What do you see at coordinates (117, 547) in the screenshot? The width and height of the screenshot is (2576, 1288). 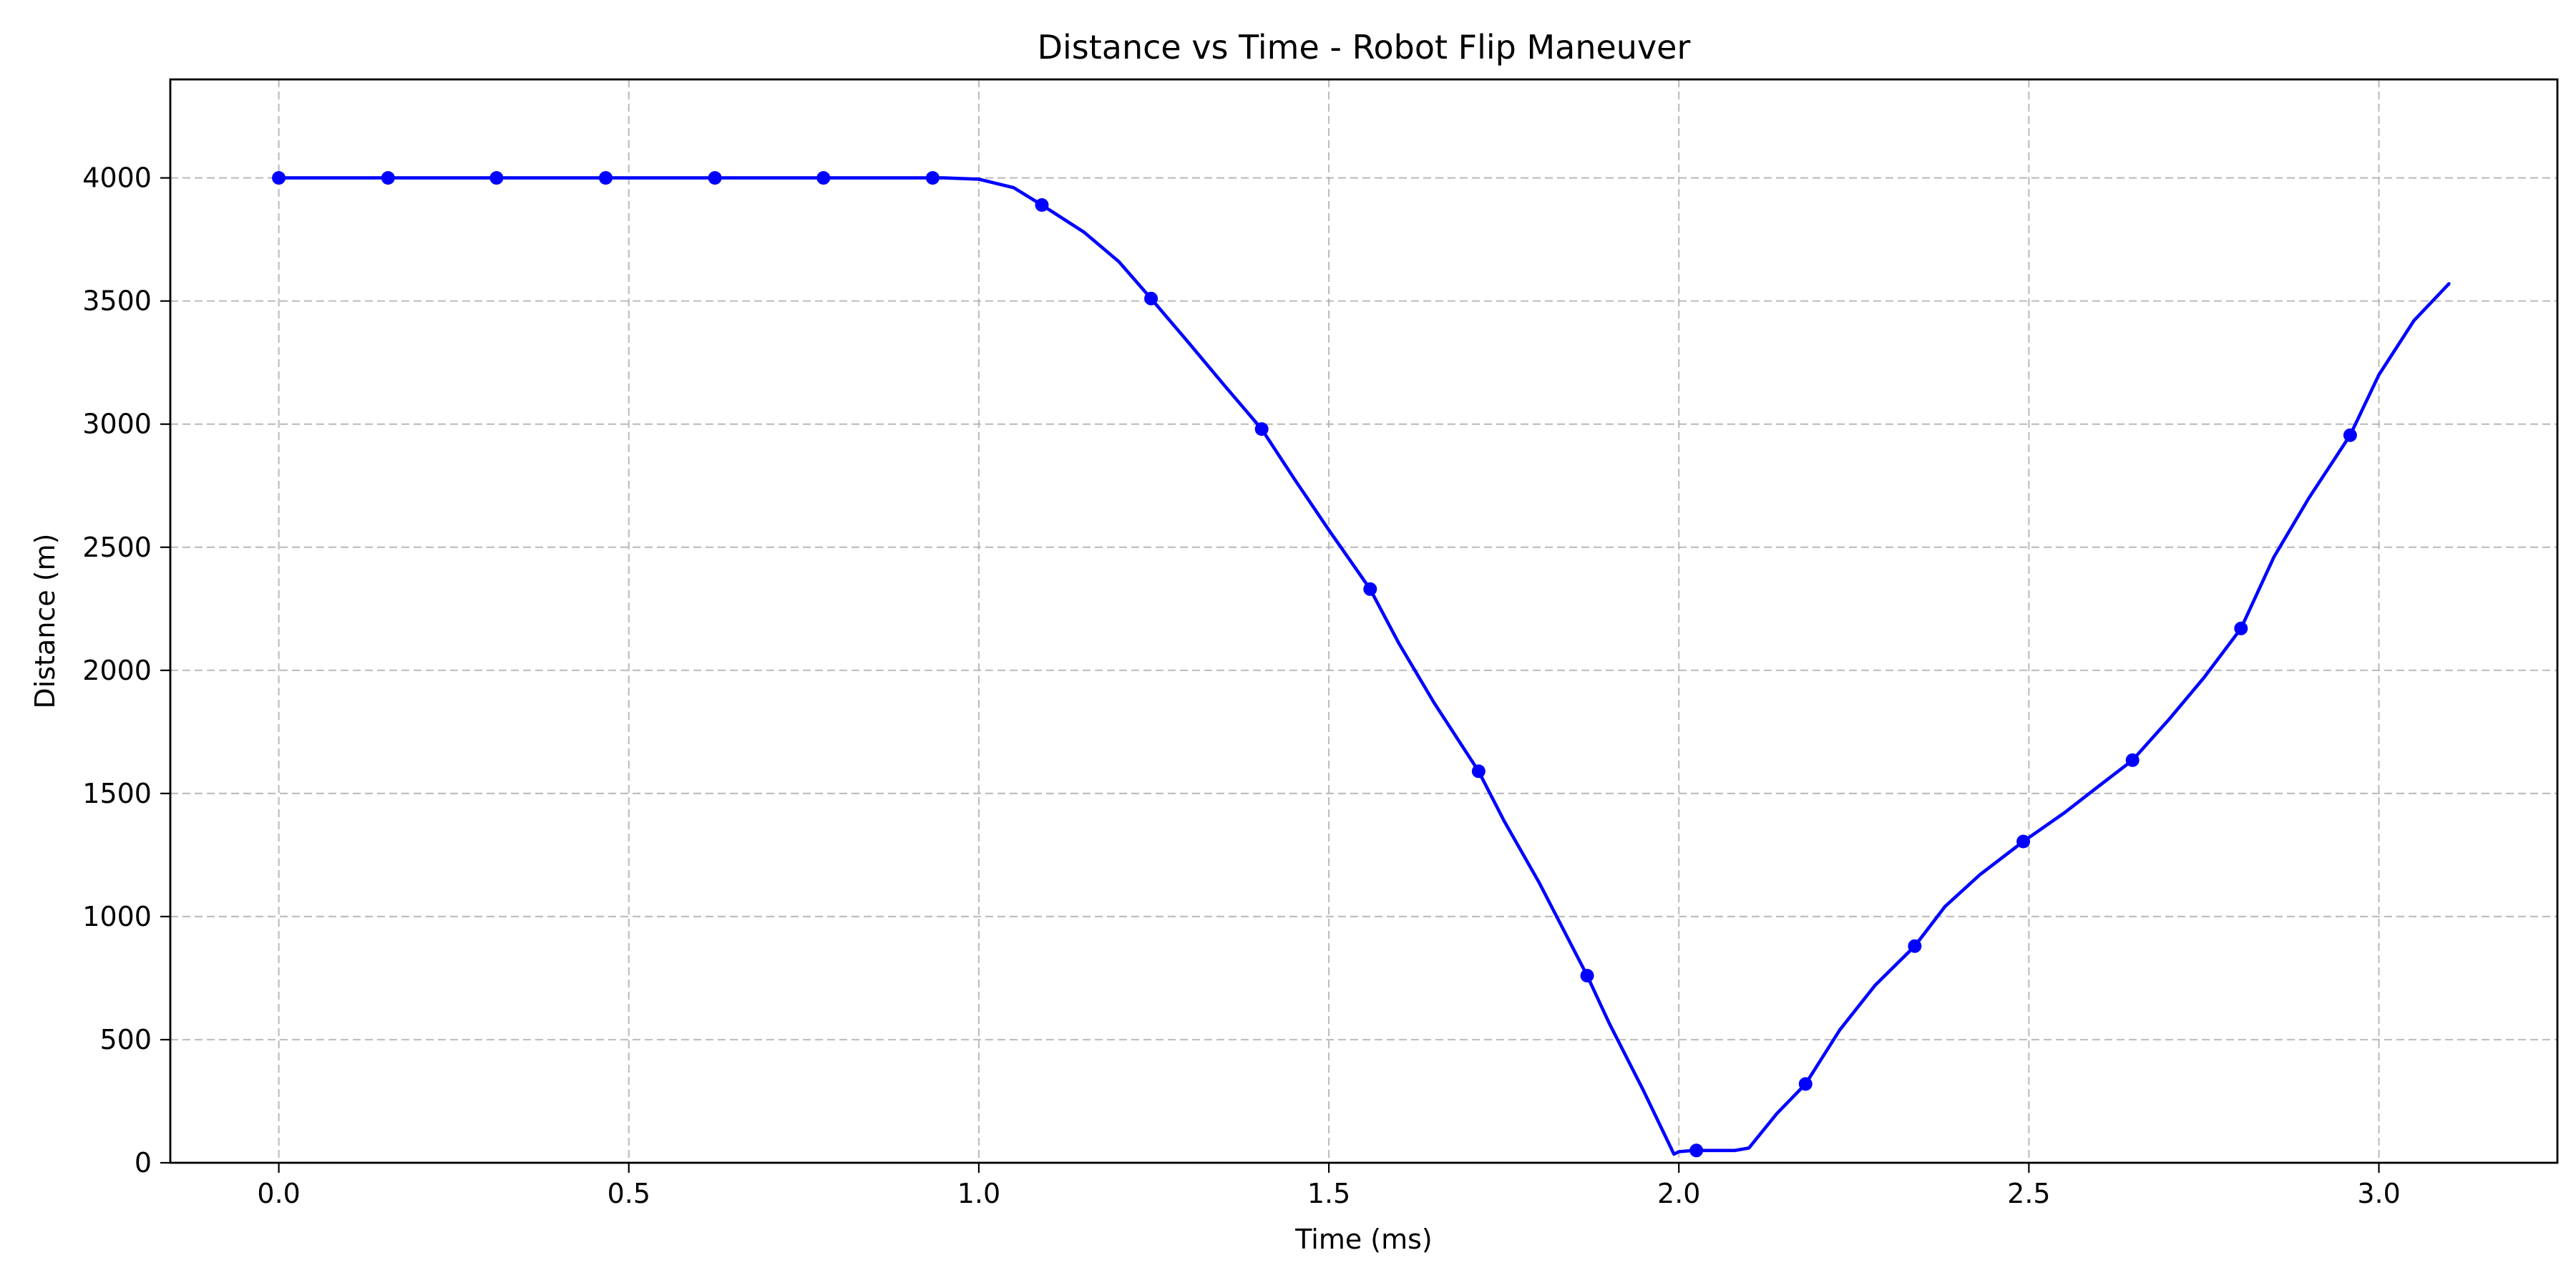 I see `y-tick-label: 2500` at bounding box center [117, 547].